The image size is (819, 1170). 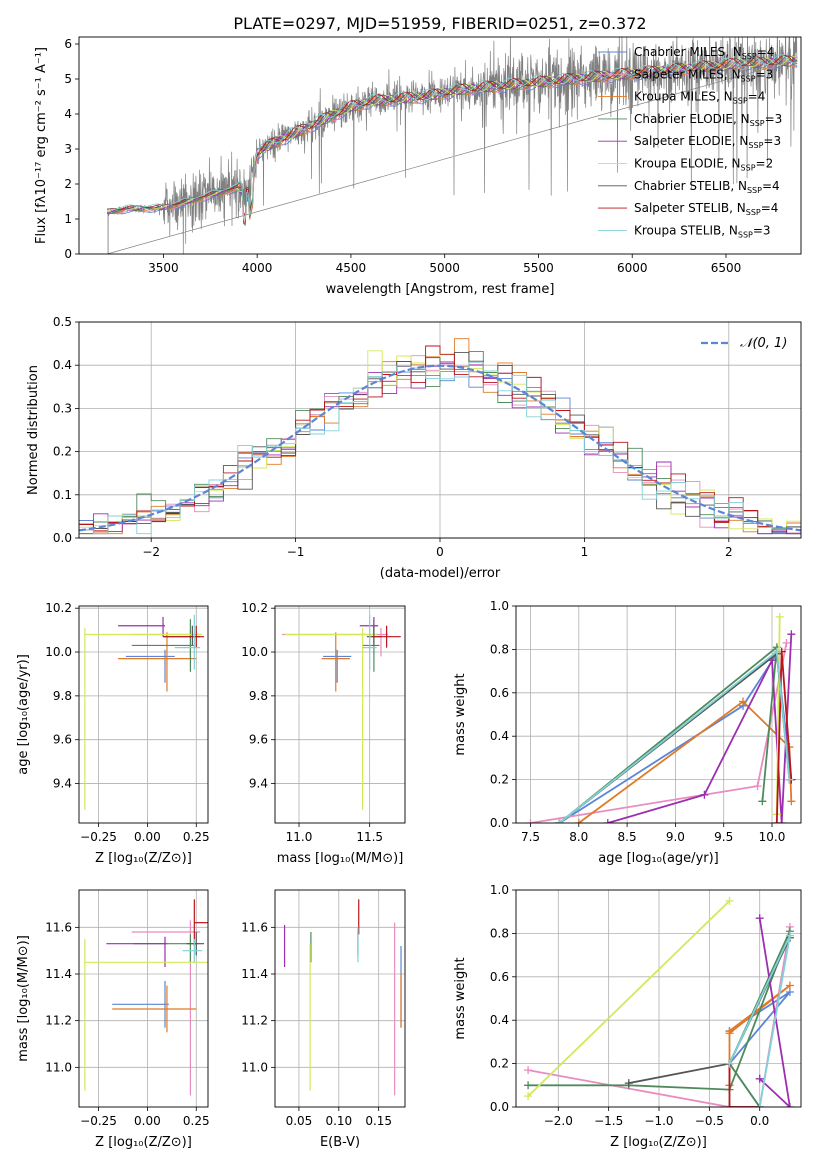 I want to click on legend-label: 𝒩(0, 1), so click(x=763, y=343).